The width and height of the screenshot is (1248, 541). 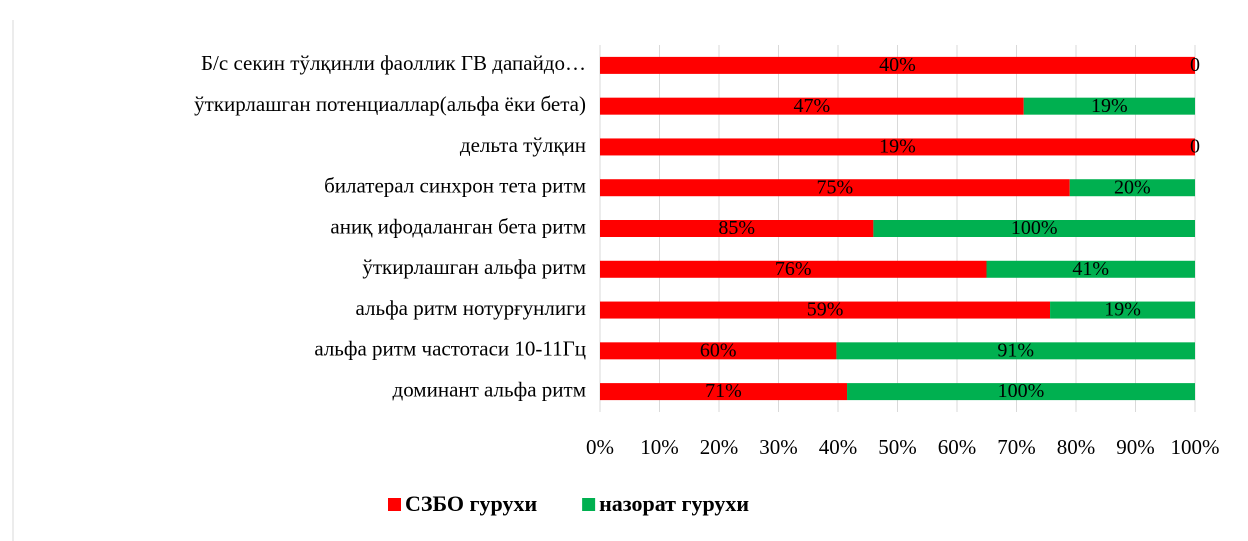 I want to click on x-tick-label: 40%, so click(x=838, y=447).